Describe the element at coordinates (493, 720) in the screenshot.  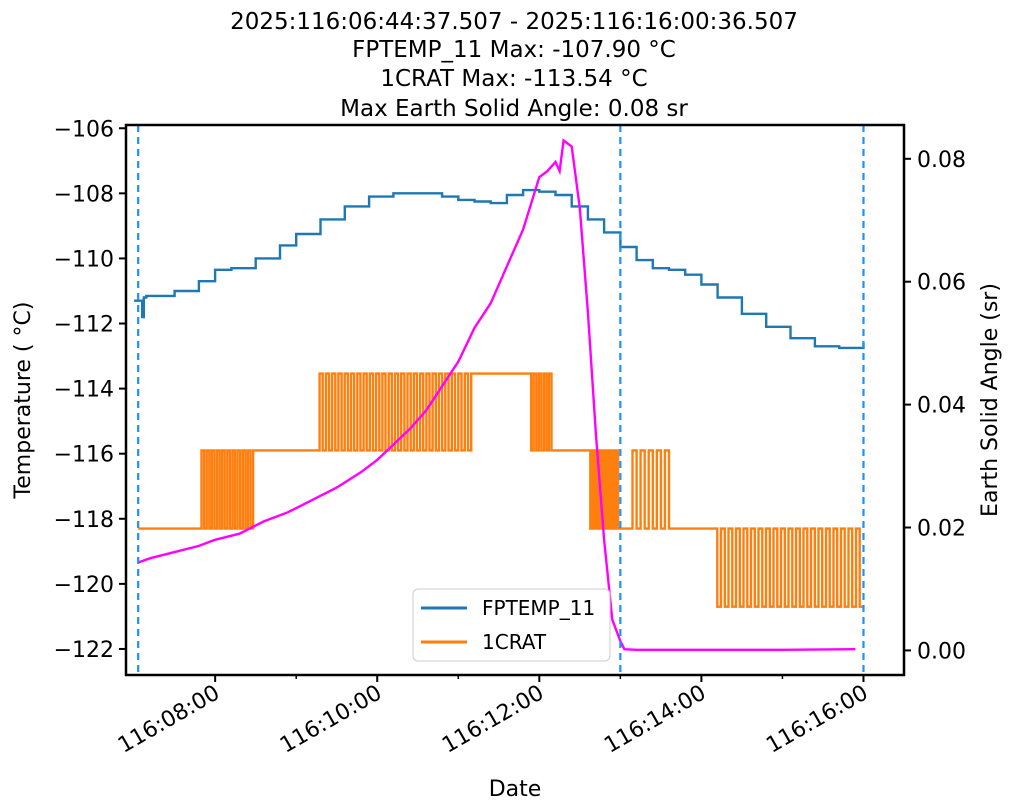
I see `x-tick-label: 116:12:00` at that location.